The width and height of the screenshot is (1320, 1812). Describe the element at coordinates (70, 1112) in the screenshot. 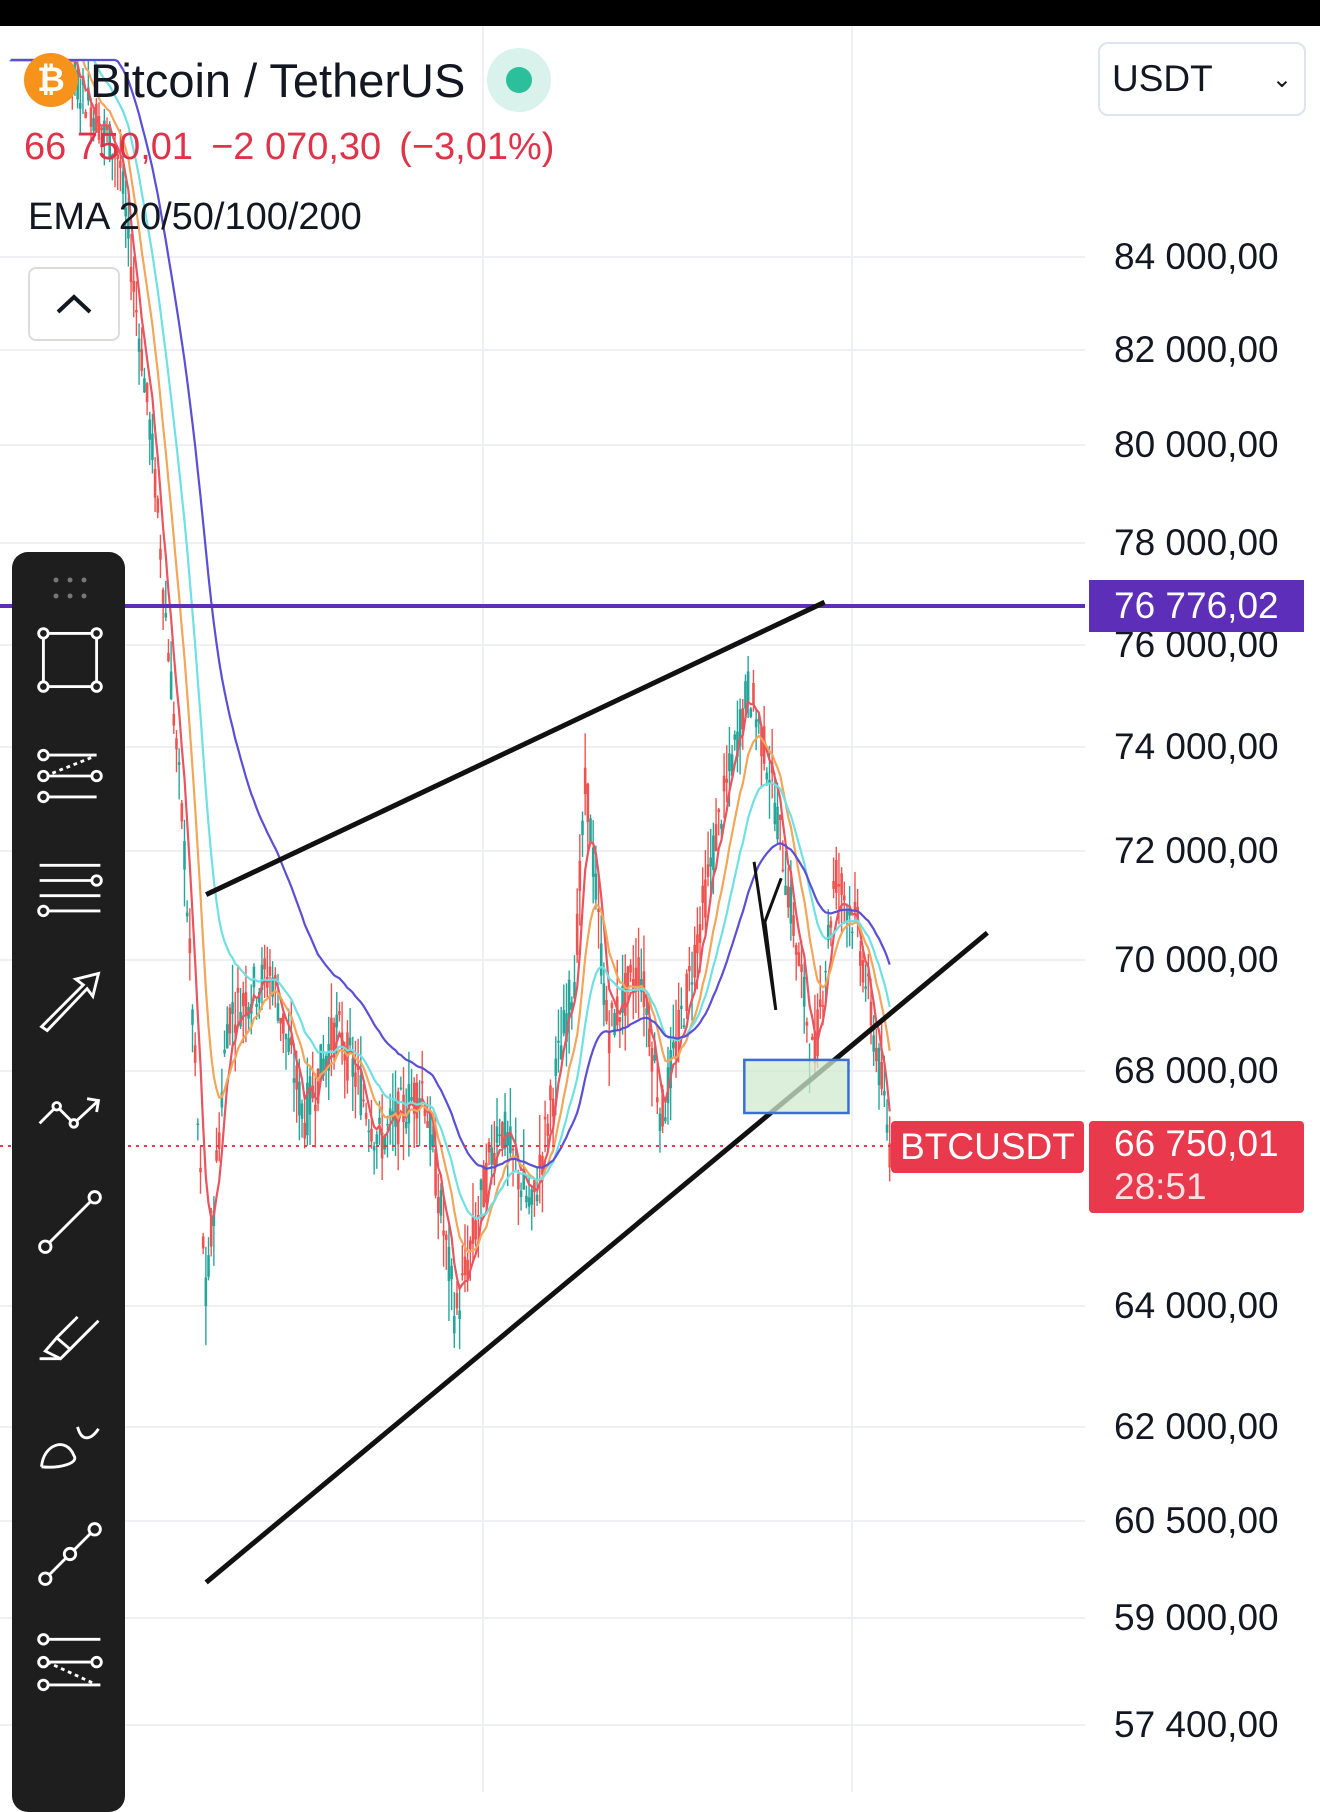

I see `path-tool-icon` at that location.